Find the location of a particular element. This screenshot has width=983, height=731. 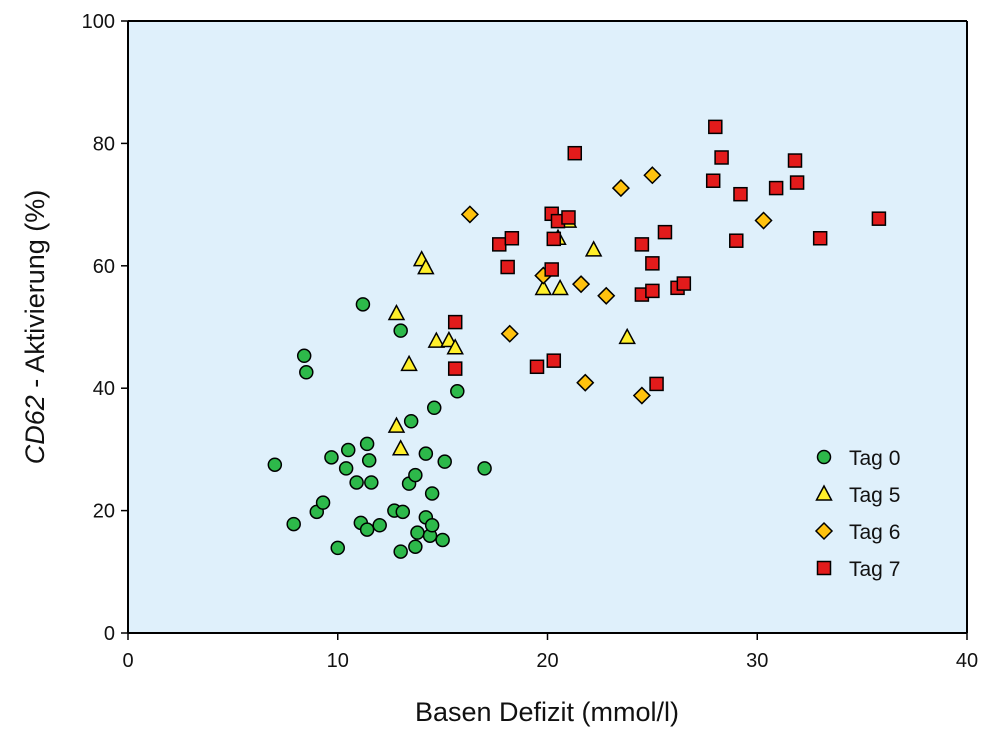

x-tick-label-0: 0 is located at coordinates (127, 661).